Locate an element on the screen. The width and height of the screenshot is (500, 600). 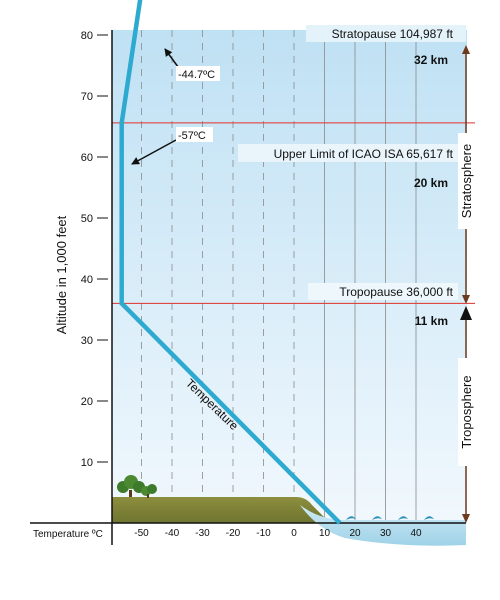
annotation-top-temp-text: -44.7ºC is located at coordinates (196, 75).